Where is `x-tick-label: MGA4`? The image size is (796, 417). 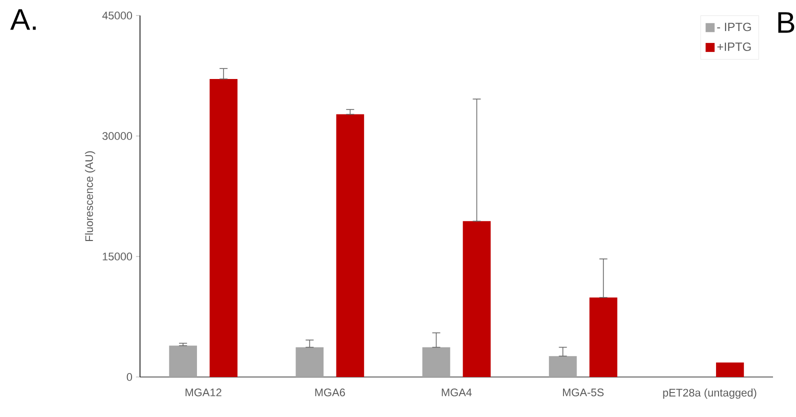 x-tick-label: MGA4 is located at coordinates (457, 392).